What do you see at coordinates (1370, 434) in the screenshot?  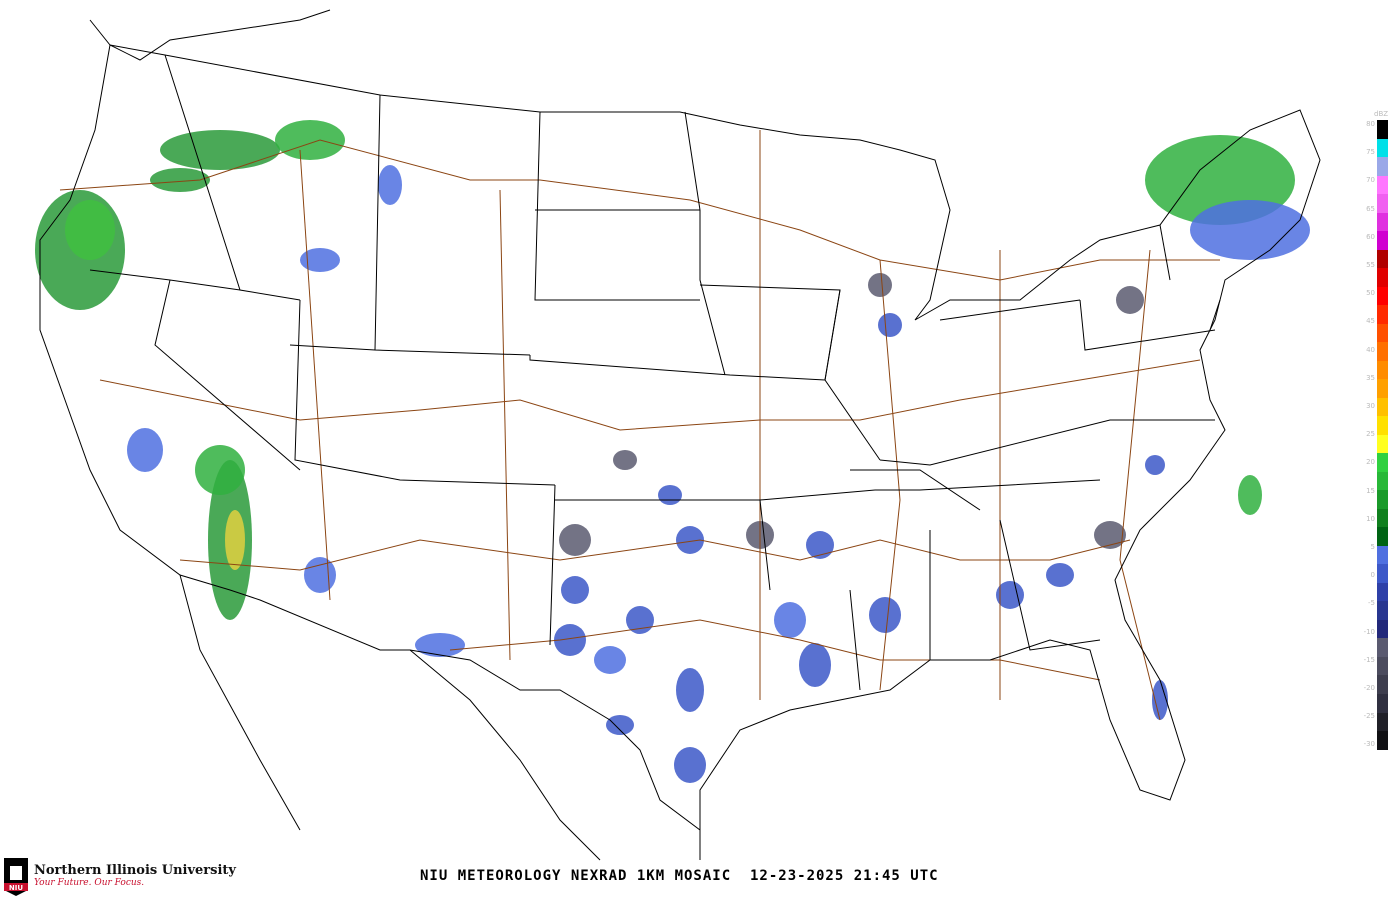 I see `legend-label: 25` at bounding box center [1370, 434].